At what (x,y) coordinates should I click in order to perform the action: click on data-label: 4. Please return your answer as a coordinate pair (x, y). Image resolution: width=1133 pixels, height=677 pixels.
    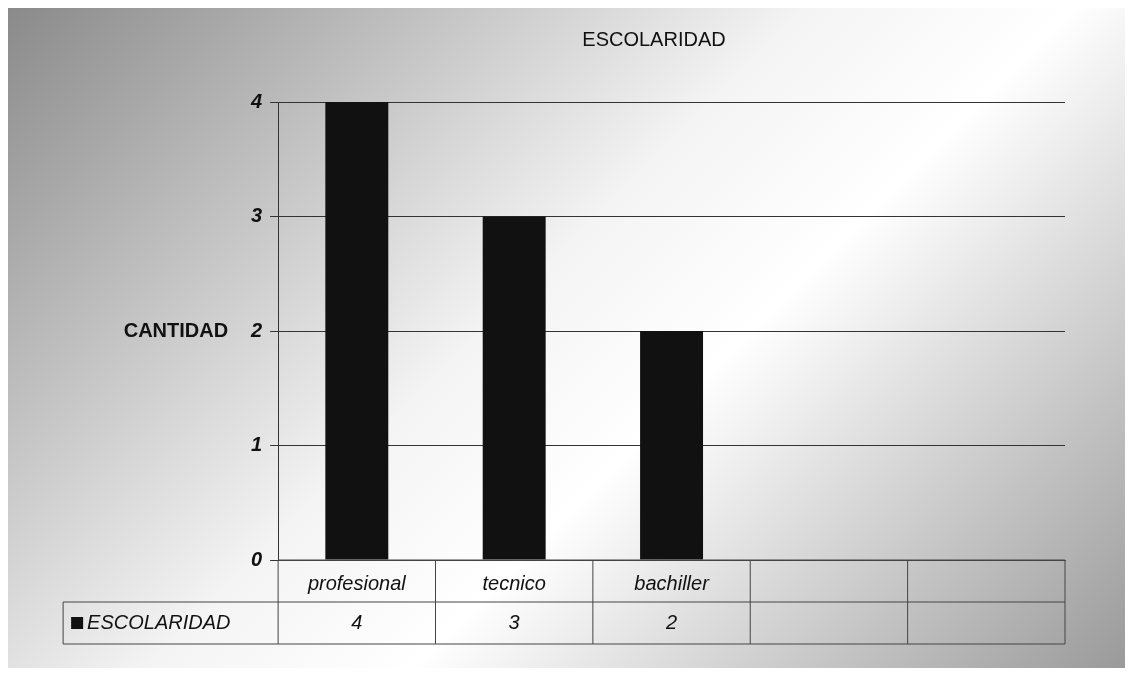
    Looking at the image, I should click on (357, 621).